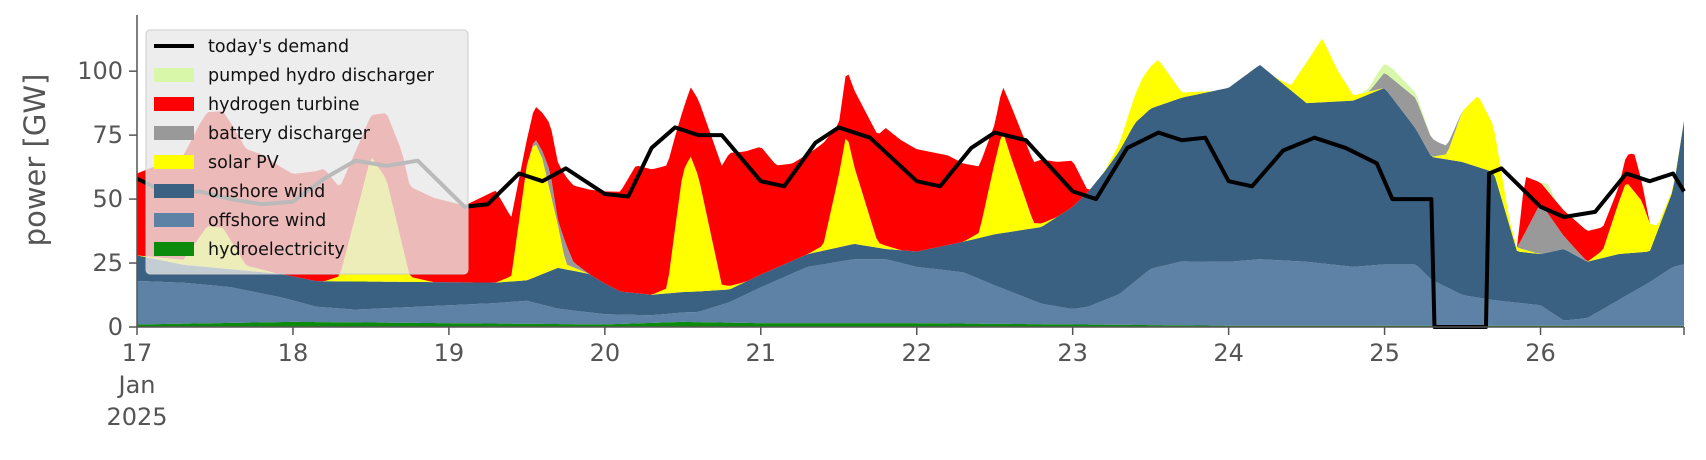 The height and width of the screenshot is (460, 1706). Describe the element at coordinates (284, 105) in the screenshot. I see `legend-label: hydrogen turbine` at that location.